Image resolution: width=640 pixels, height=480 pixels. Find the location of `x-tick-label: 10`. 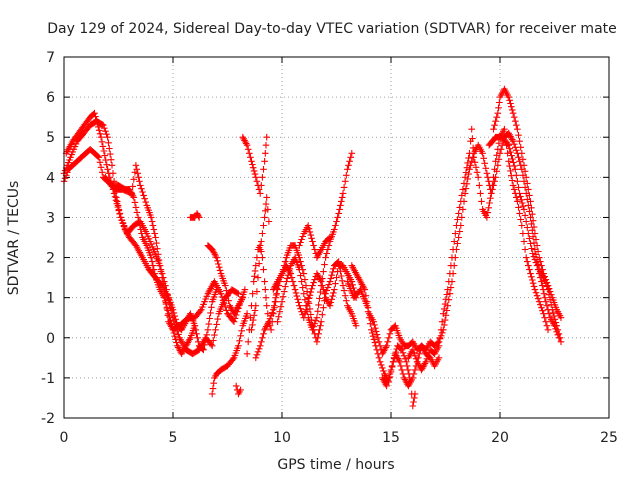

x-tick-label: 10 is located at coordinates (282, 438).